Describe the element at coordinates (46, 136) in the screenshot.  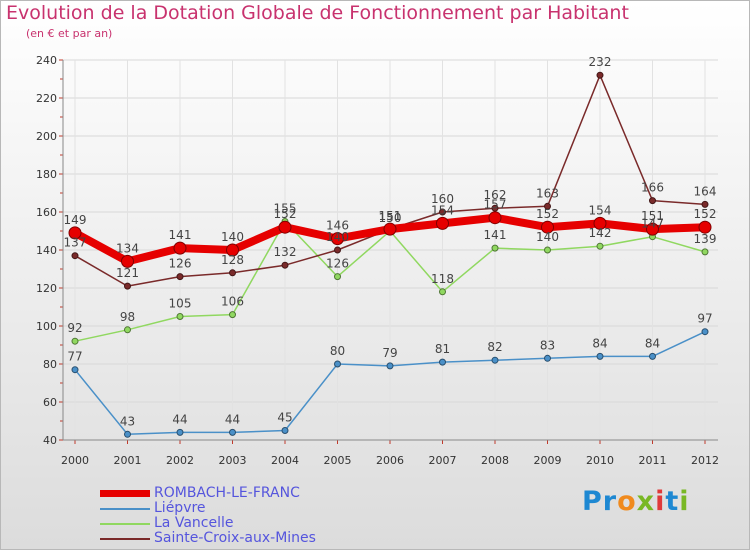
I see `y-tick-label: 200` at that location.